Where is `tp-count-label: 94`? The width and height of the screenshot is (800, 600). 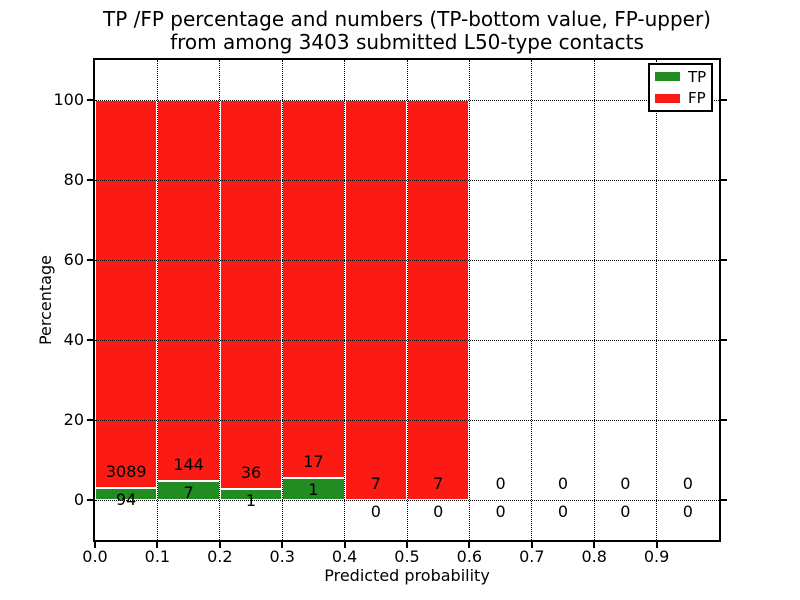
tp-count-label: 94 is located at coordinates (126, 500).